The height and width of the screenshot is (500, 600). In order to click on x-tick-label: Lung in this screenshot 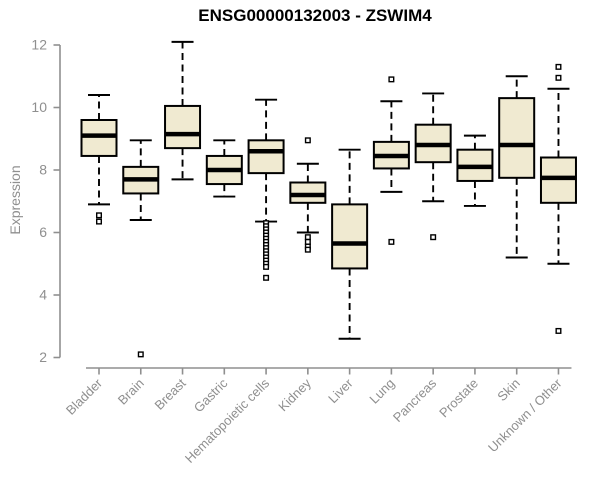, I will do `click(381, 391)`.